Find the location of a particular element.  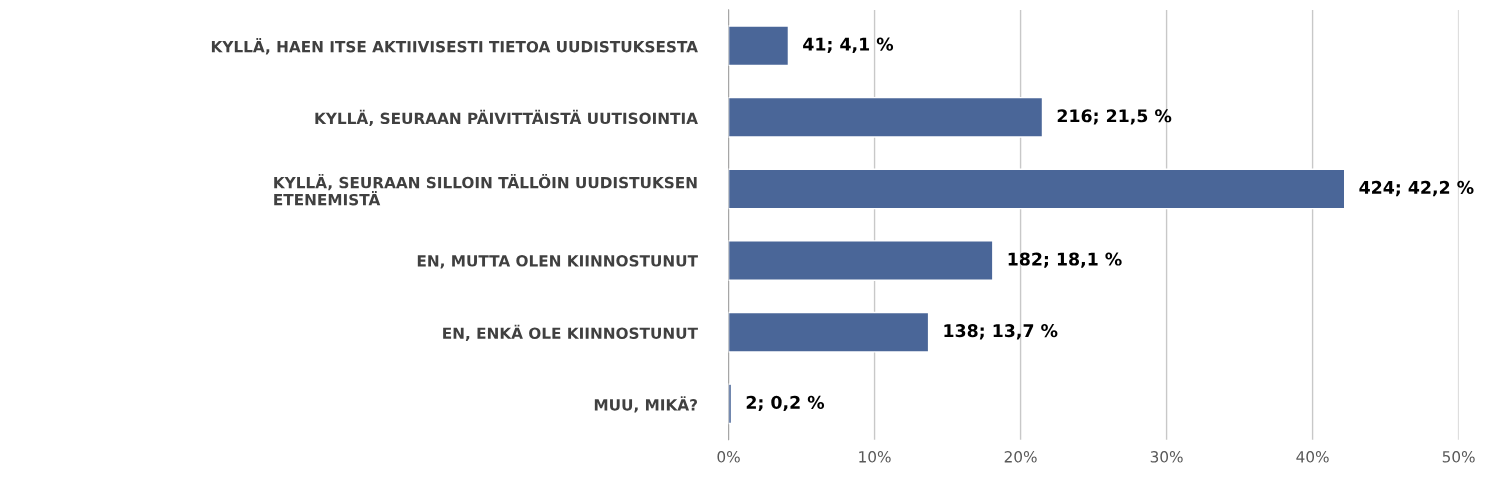

x-tick-label: 30% is located at coordinates (1166, 457).